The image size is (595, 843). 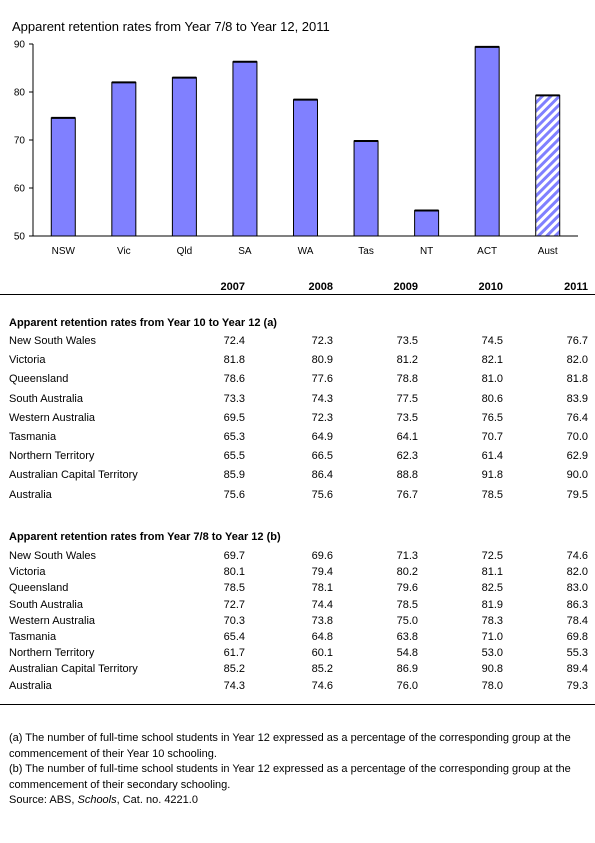 What do you see at coordinates (492, 588) in the screenshot?
I see `table-cell: 82.5` at bounding box center [492, 588].